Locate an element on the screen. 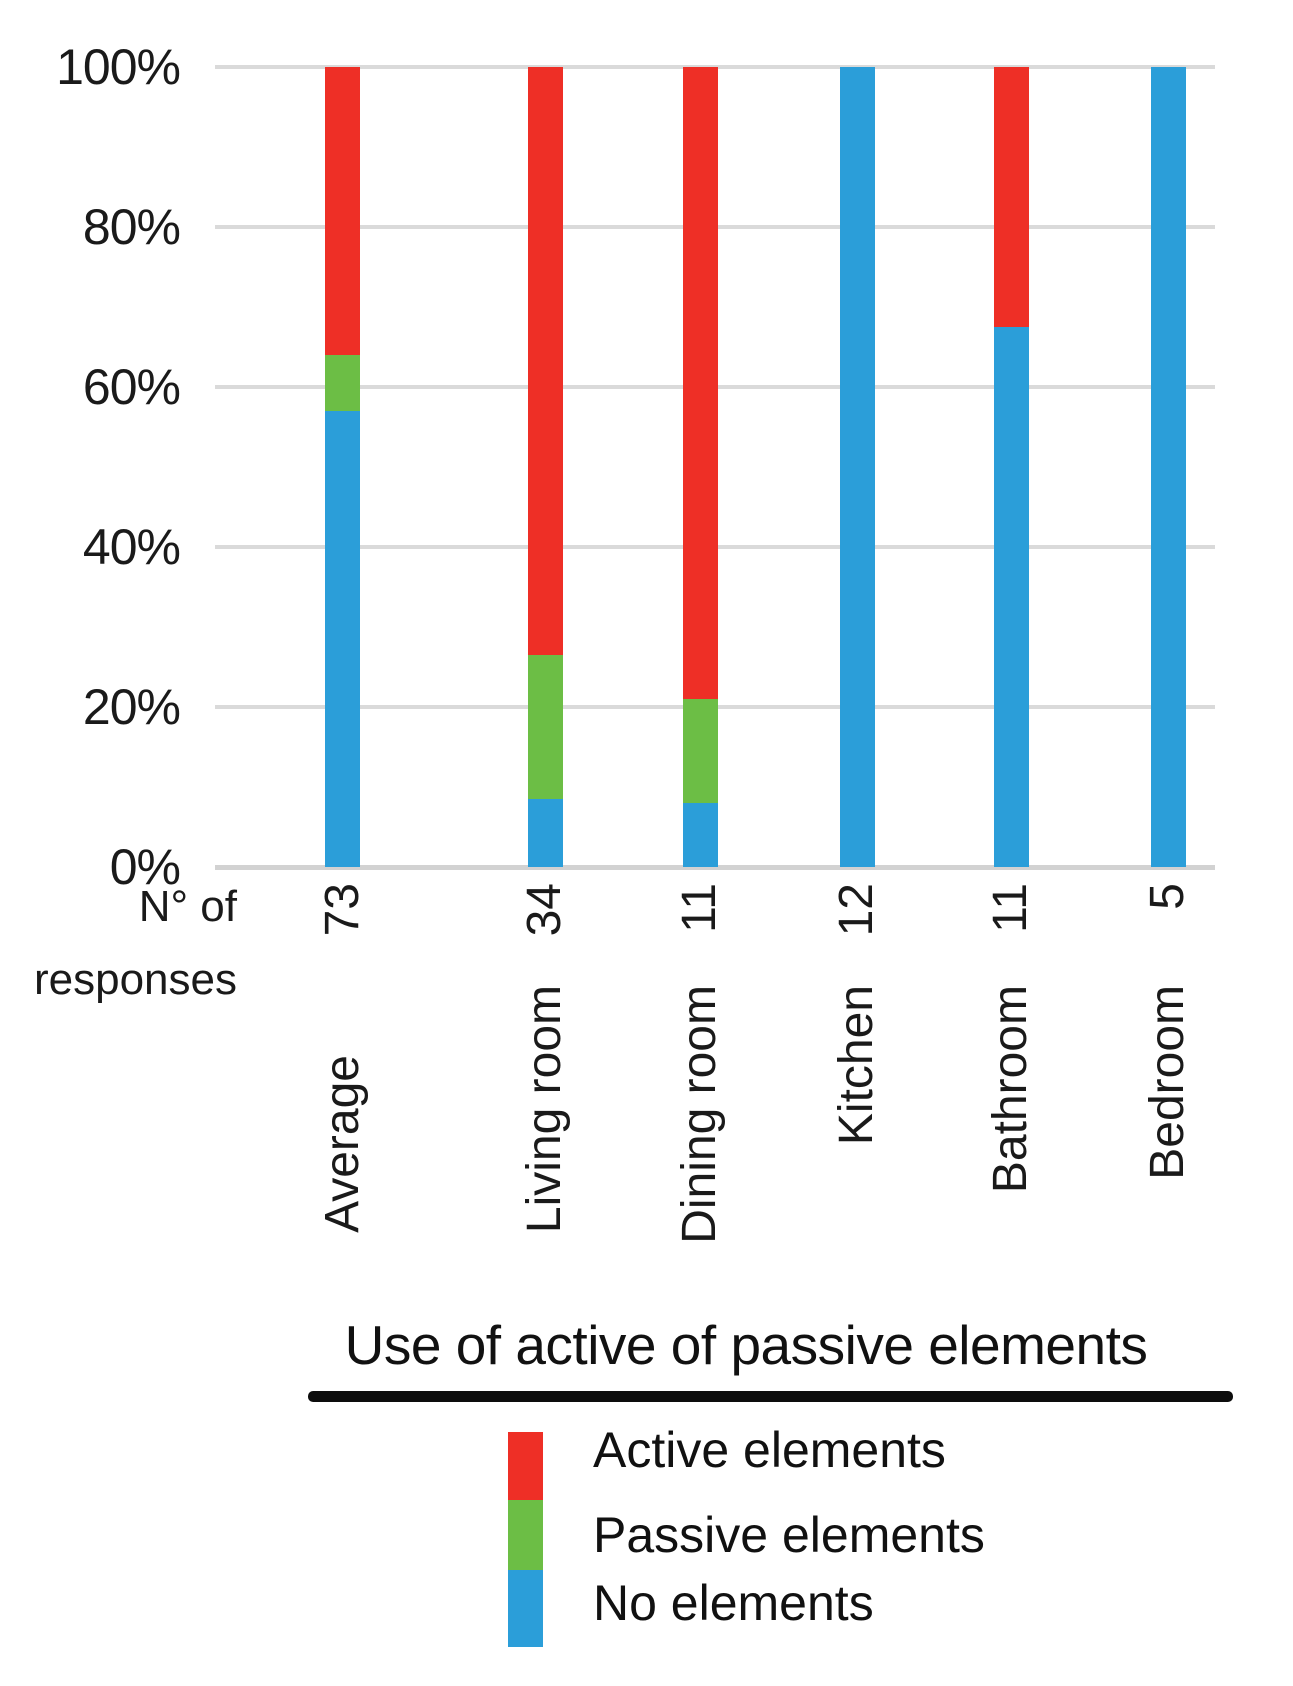 The image size is (1293, 1686). category-label-living-room: Living room is located at coordinates (544, 1109).